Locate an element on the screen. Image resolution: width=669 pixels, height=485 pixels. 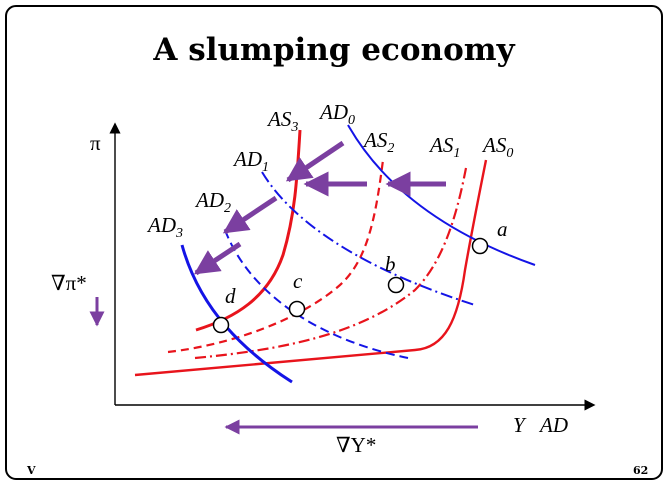
ad3-label: AD3 is located at coordinates (164, 227).